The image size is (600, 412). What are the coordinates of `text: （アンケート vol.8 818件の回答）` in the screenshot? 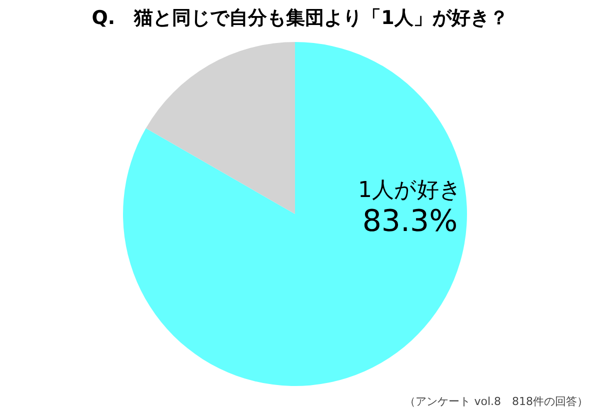 It's located at (496, 401).